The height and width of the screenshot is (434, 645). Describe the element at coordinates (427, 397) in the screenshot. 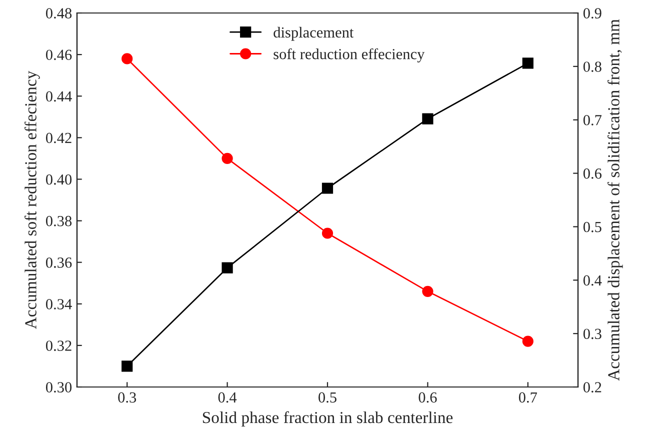

I see `x-tick-label: 0.6` at that location.